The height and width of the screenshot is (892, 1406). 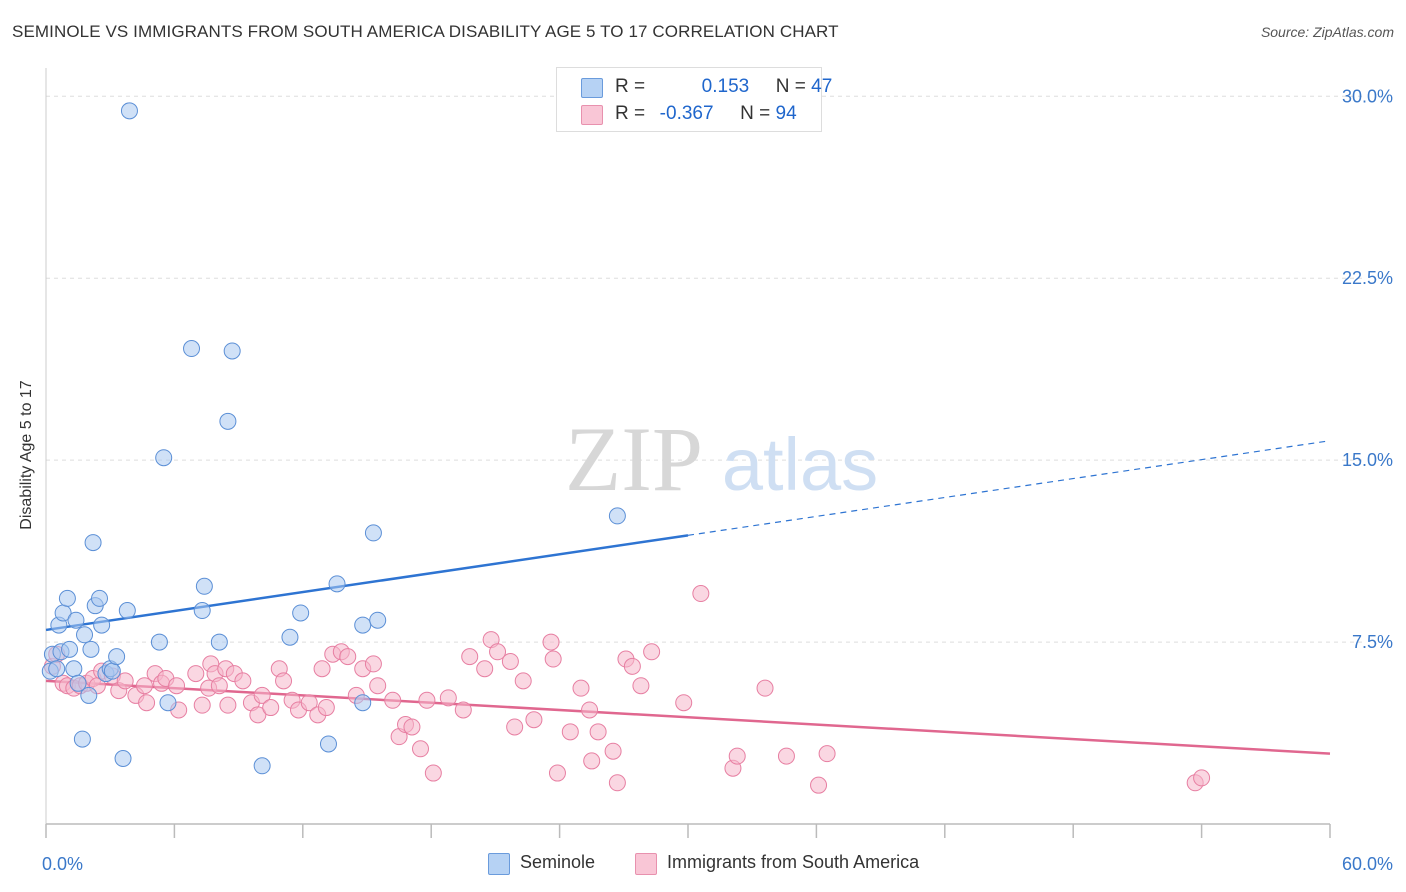 I want to click on trend-line-seminole, so click(x=367, y=583).